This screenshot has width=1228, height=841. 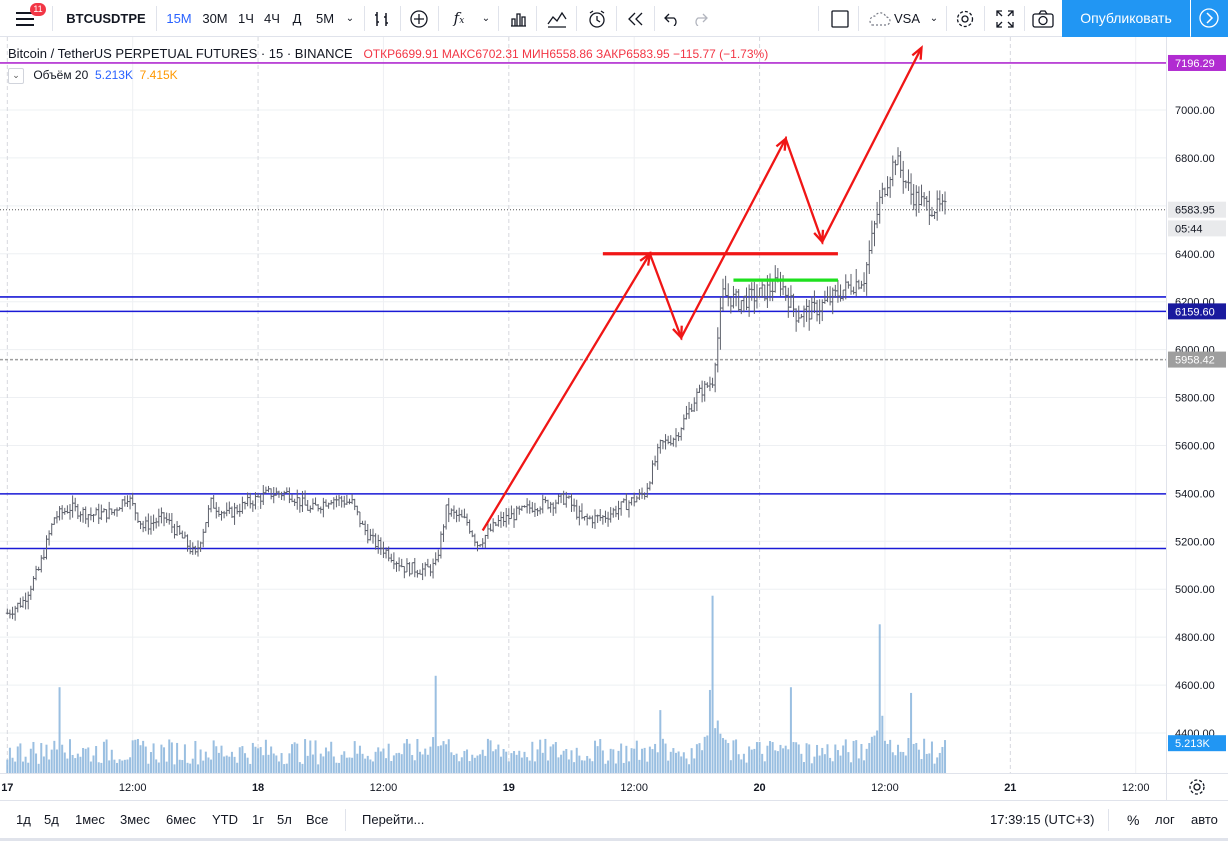 What do you see at coordinates (135, 819) in the screenshot?
I see `range-3m: 3мес` at bounding box center [135, 819].